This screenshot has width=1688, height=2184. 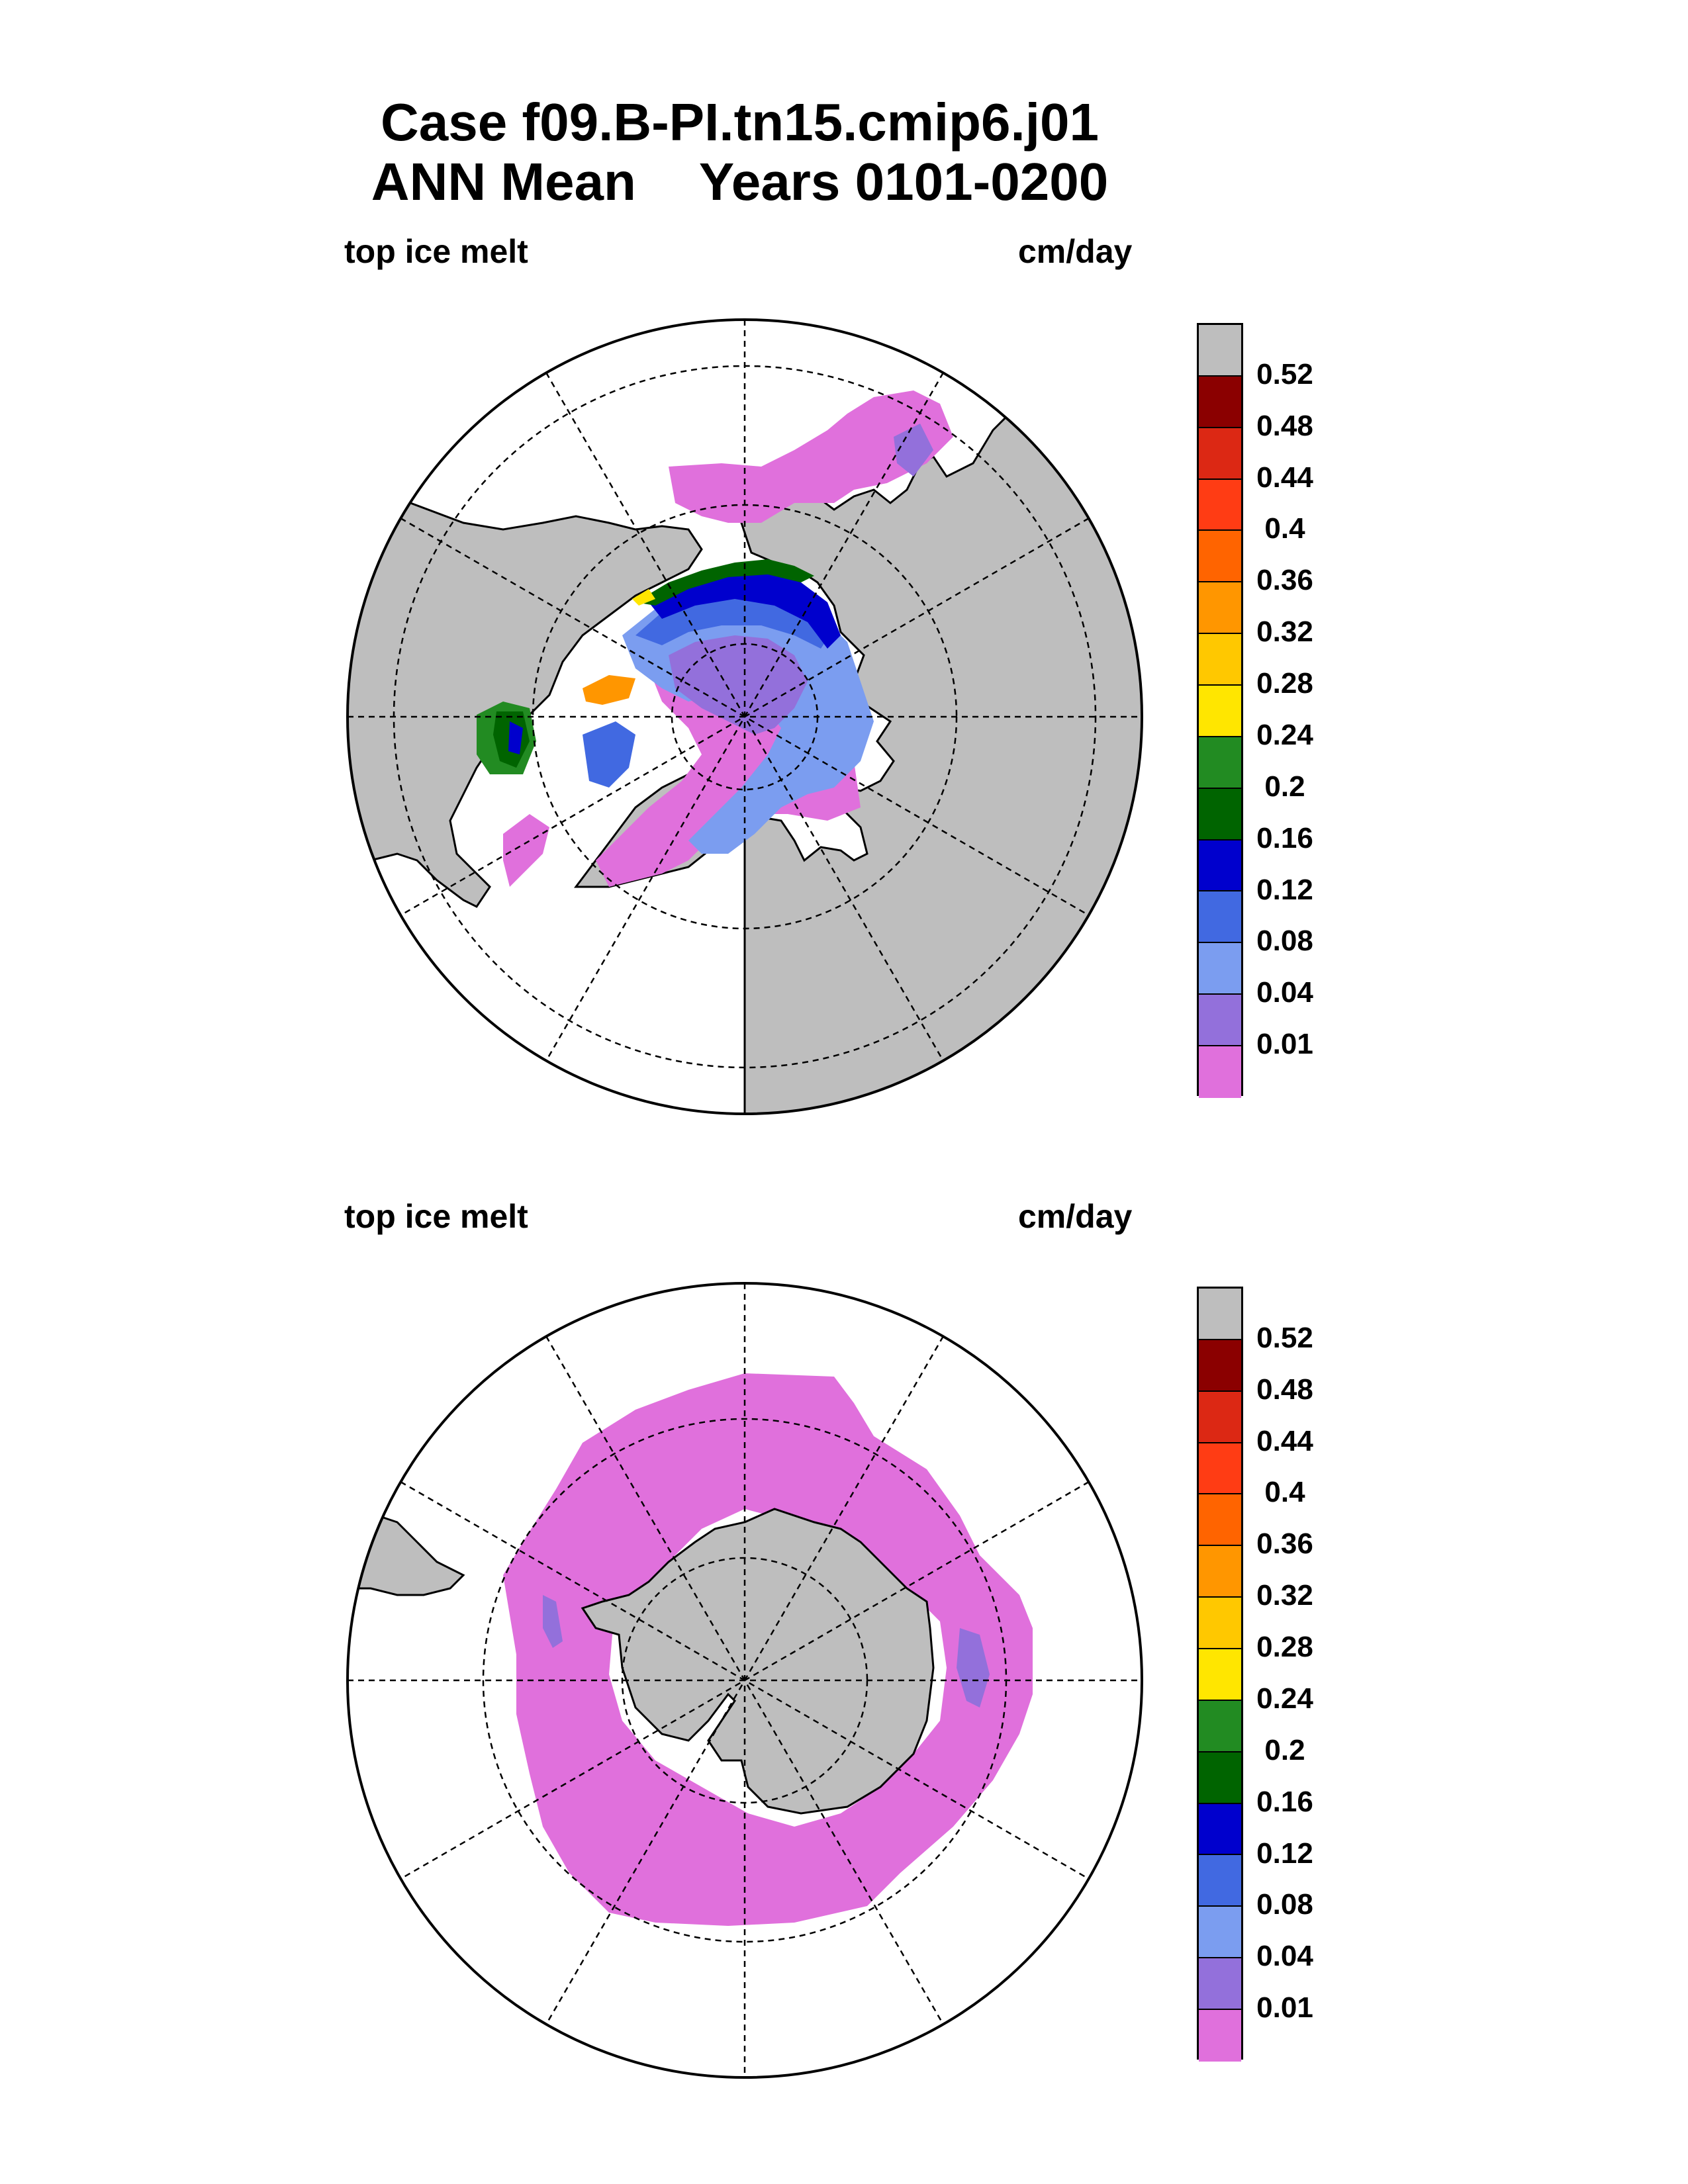 What do you see at coordinates (526, 850) in the screenshot?
I see `north-melt-pink-labrador` at bounding box center [526, 850].